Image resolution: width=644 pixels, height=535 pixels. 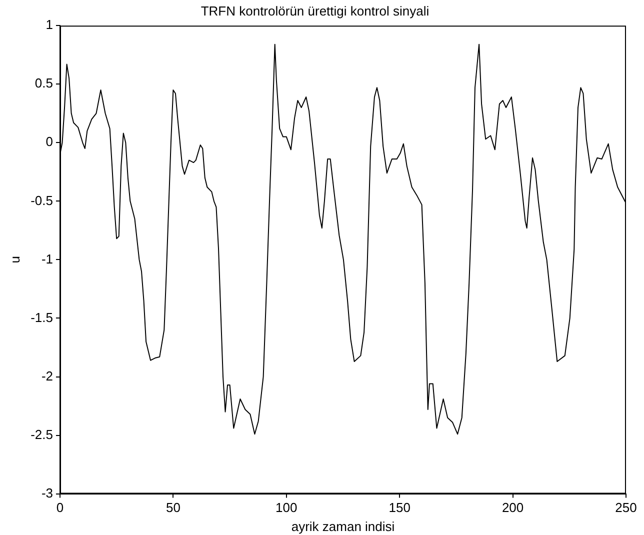 What do you see at coordinates (287, 508) in the screenshot?
I see `x-tick-label: 100` at bounding box center [287, 508].